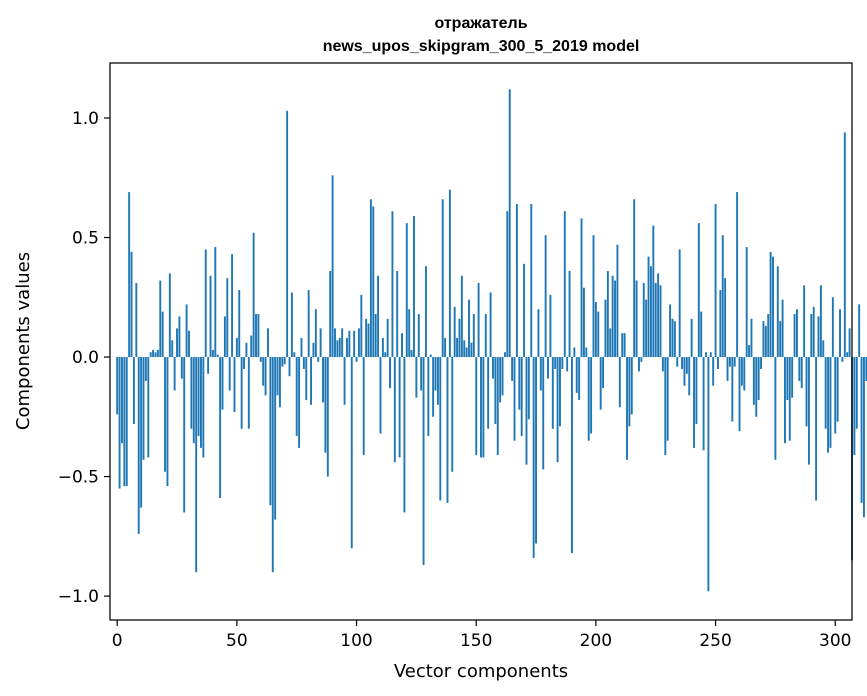 The width and height of the screenshot is (867, 696). I want to click on x-axis-label: Vector components, so click(481, 671).